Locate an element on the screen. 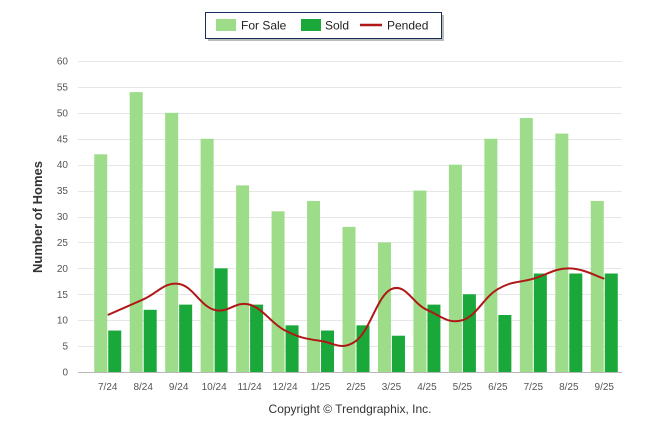 The height and width of the screenshot is (434, 646). y-tick-label: 40 is located at coordinates (63, 165).